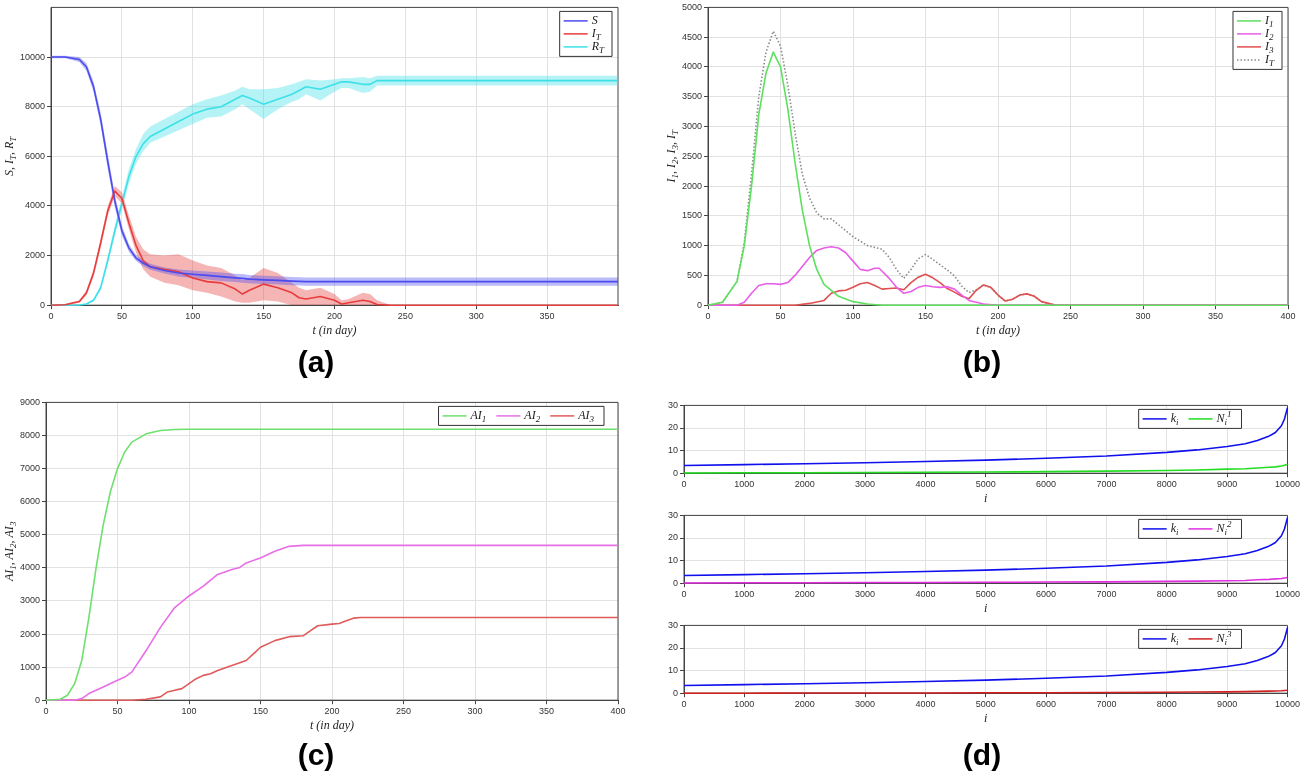 This screenshot has width=1304, height=781. What do you see at coordinates (10, 552) in the screenshot?
I see `y-axis-title: AI1, AI2, AI3` at bounding box center [10, 552].